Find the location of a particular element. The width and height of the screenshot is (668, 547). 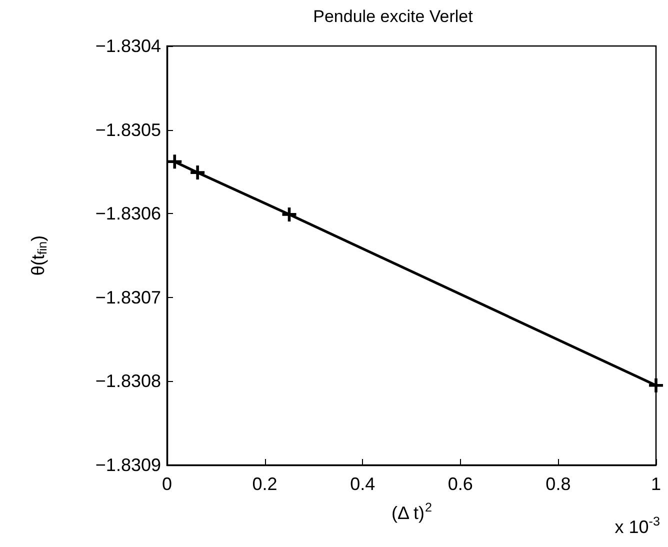

y-tick-label: −1.8305 is located at coordinates (128, 130).